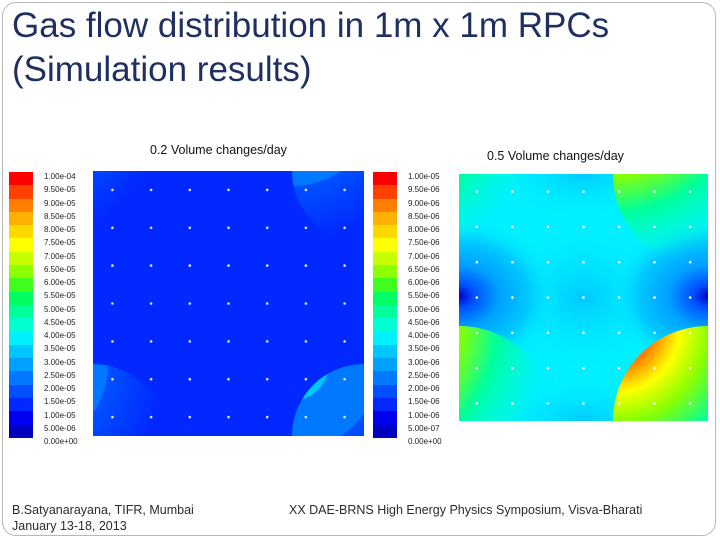 The height and width of the screenshot is (540, 720). Describe the element at coordinates (60, 203) in the screenshot. I see `scale-label: 9.00e-05` at that location.